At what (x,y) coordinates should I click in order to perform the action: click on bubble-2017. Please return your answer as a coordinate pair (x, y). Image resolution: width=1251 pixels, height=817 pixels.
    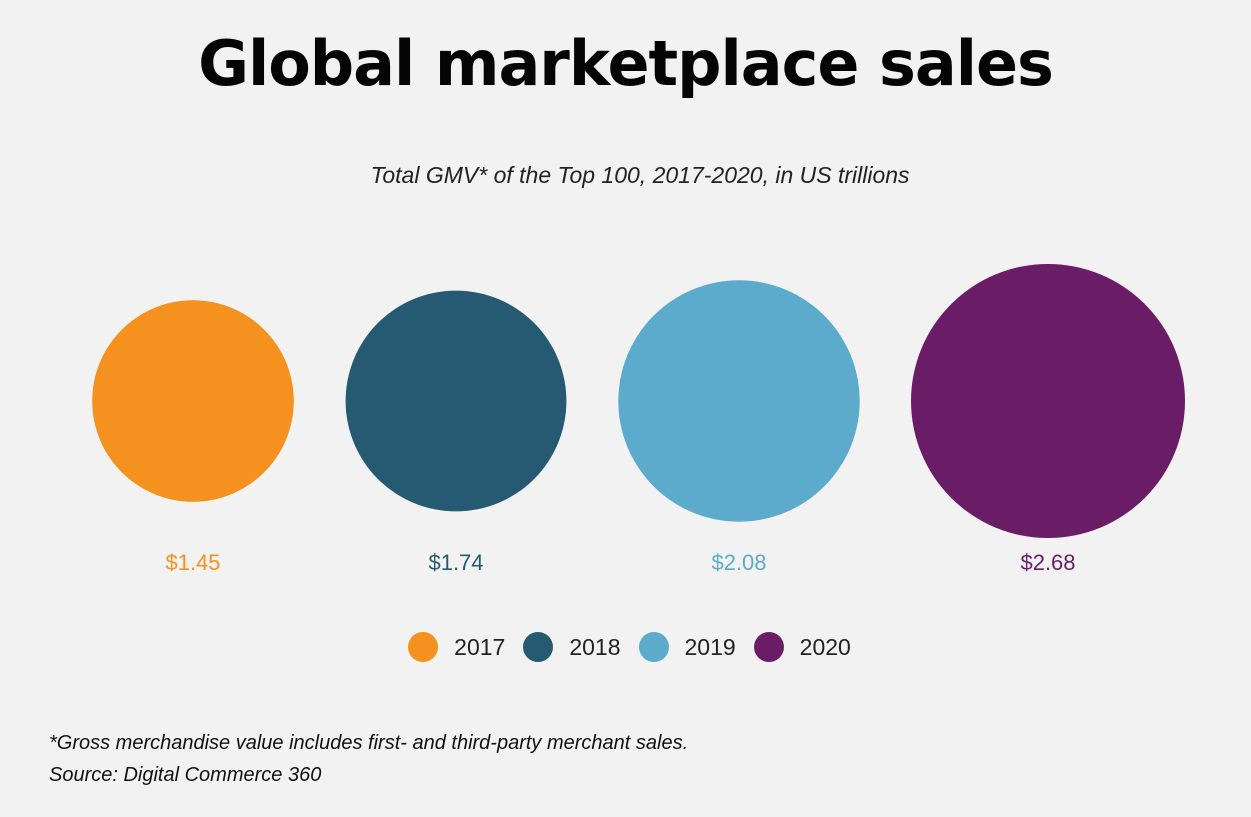
    Looking at the image, I should click on (193, 401).